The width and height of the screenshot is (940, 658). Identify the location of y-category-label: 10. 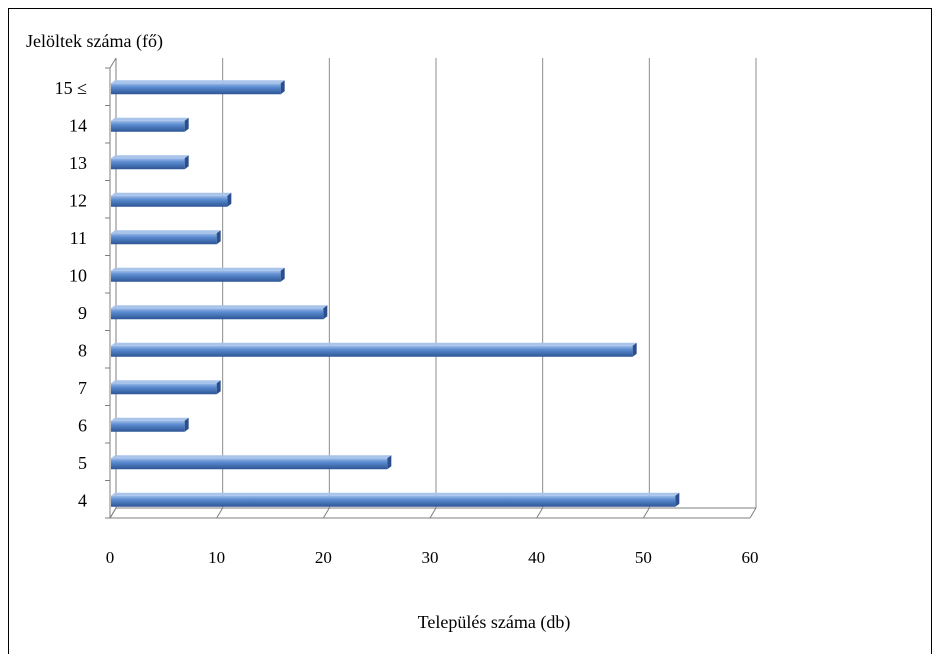
(78, 275).